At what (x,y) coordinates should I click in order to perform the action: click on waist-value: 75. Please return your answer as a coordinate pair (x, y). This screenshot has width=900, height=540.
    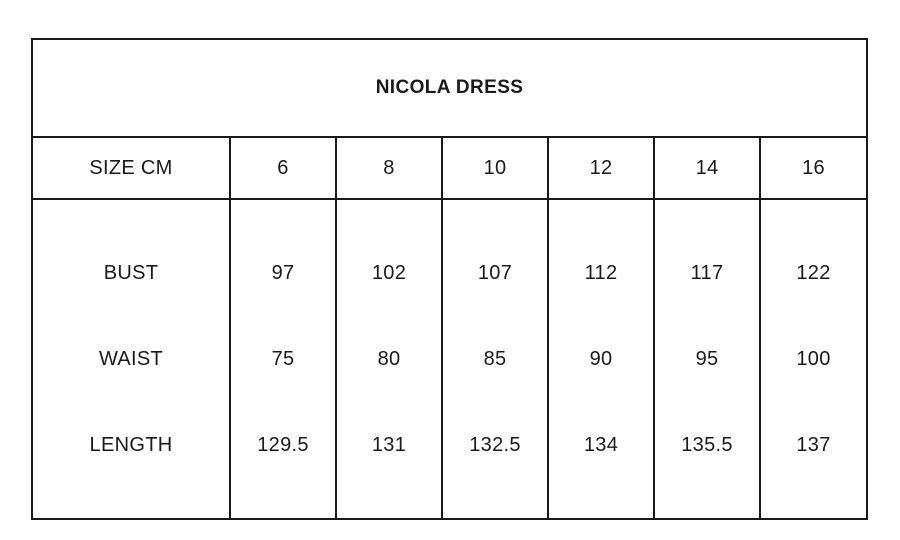
    Looking at the image, I should click on (283, 359).